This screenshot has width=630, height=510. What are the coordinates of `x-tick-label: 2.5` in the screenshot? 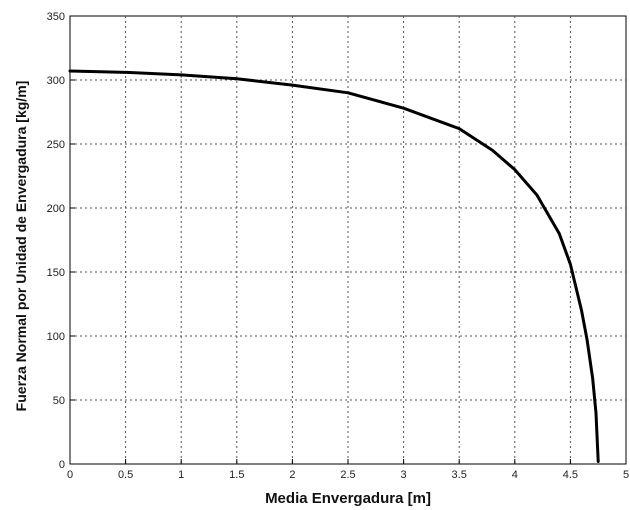 It's located at (347, 475).